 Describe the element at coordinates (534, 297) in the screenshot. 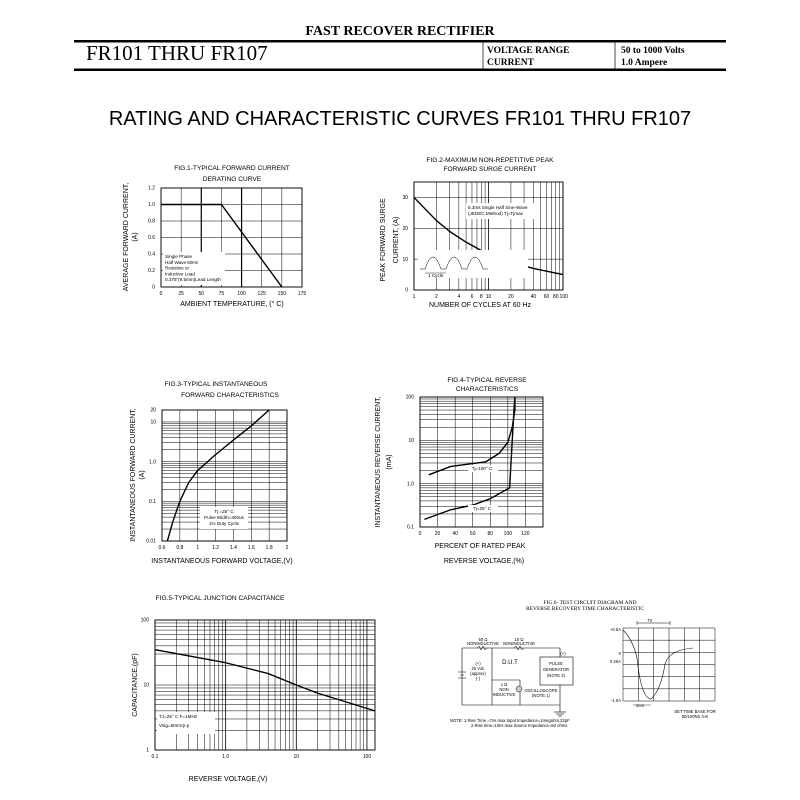

I see `x-tick-label: 40` at that location.